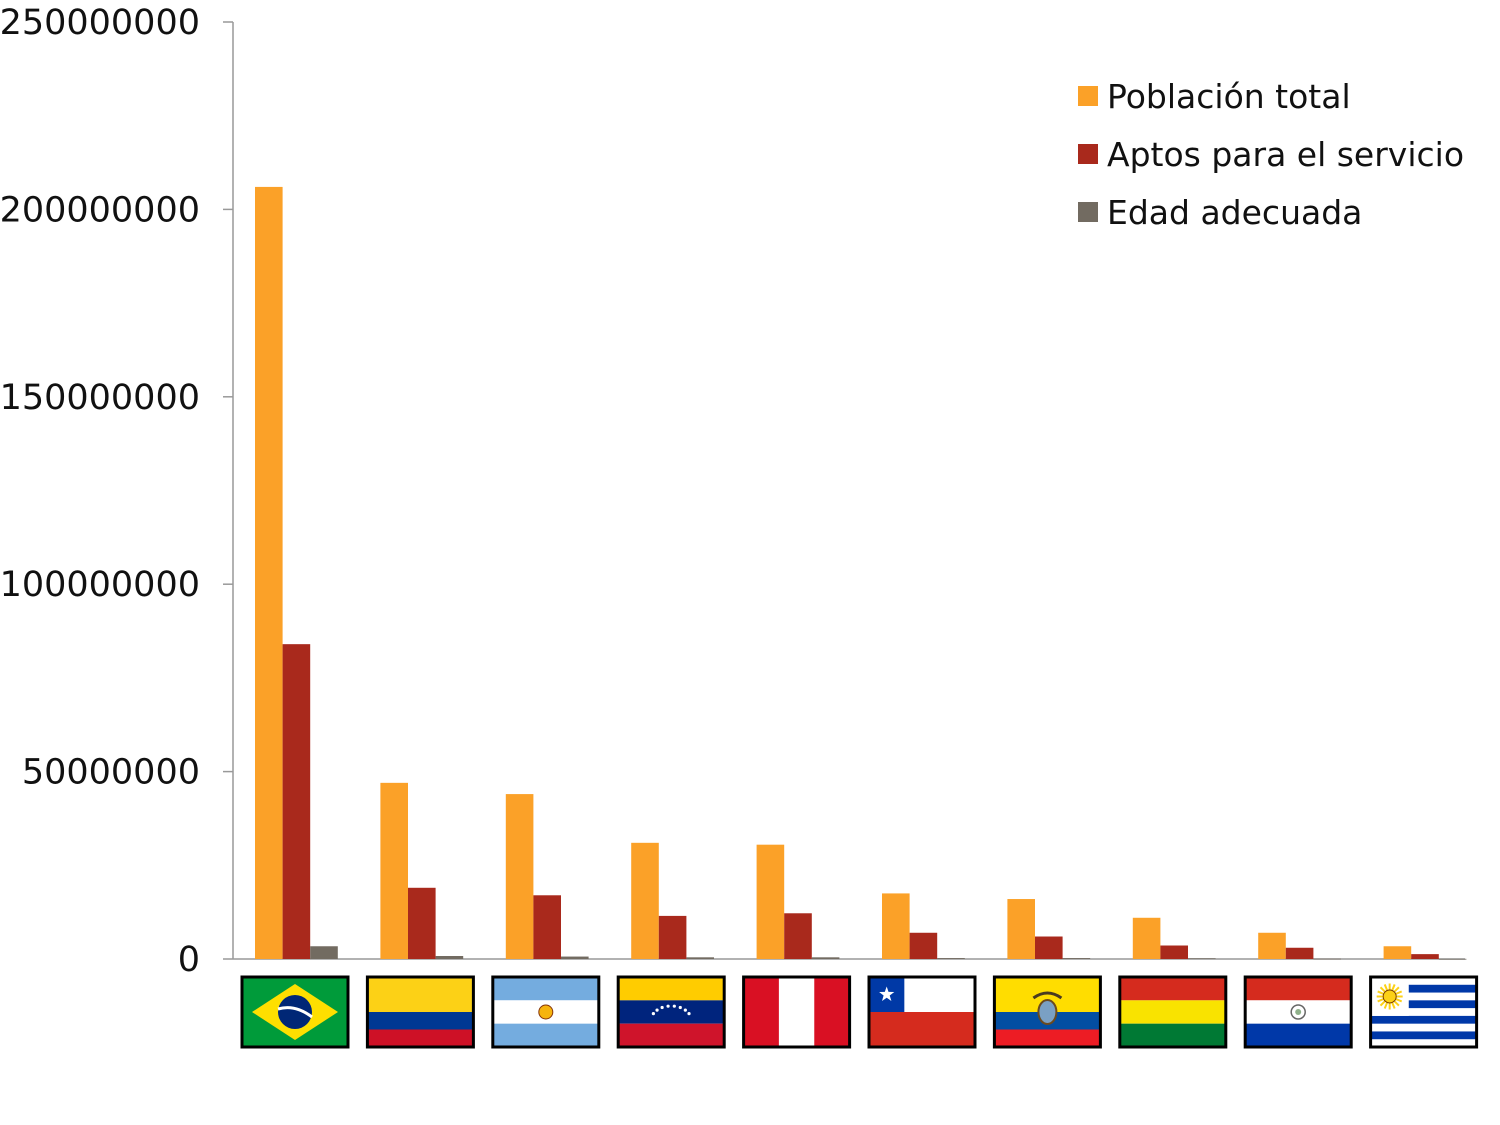  Describe the element at coordinates (546, 1012) in the screenshot. I see `flag-argentina-icon` at that location.